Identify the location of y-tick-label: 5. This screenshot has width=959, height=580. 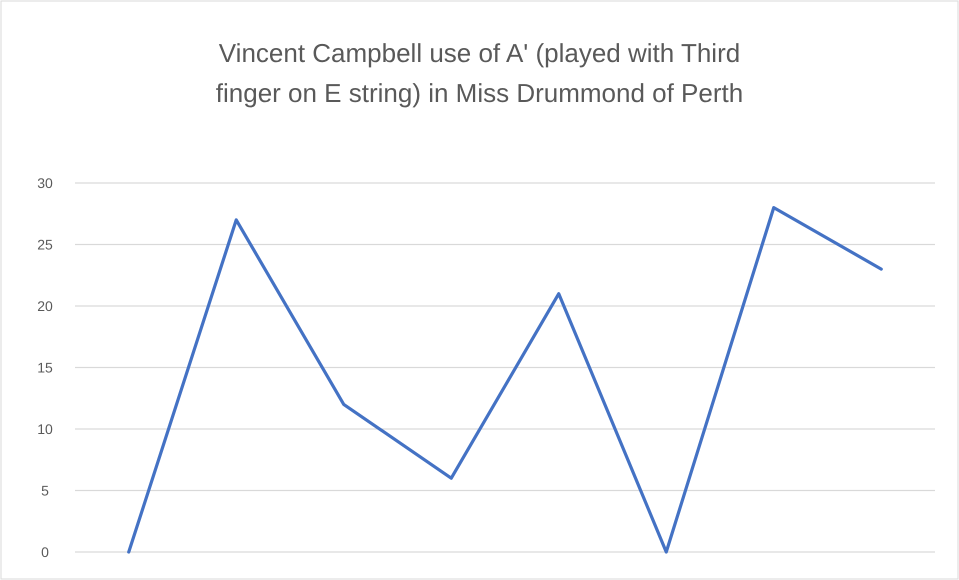
(45, 490).